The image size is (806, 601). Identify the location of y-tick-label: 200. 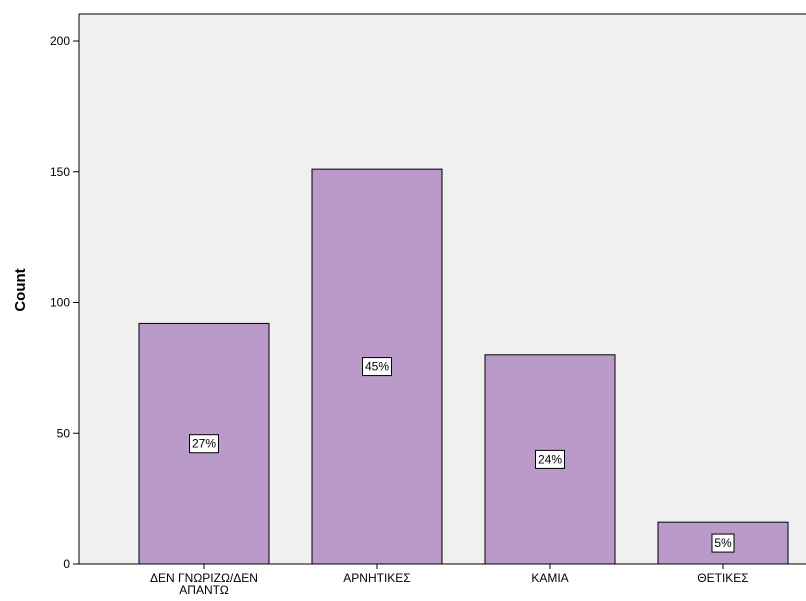
(60, 41).